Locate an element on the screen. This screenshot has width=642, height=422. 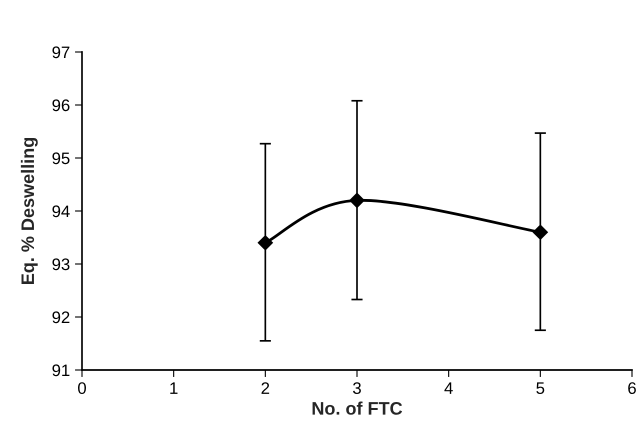
y-tick-label: 96 is located at coordinates (61, 105).